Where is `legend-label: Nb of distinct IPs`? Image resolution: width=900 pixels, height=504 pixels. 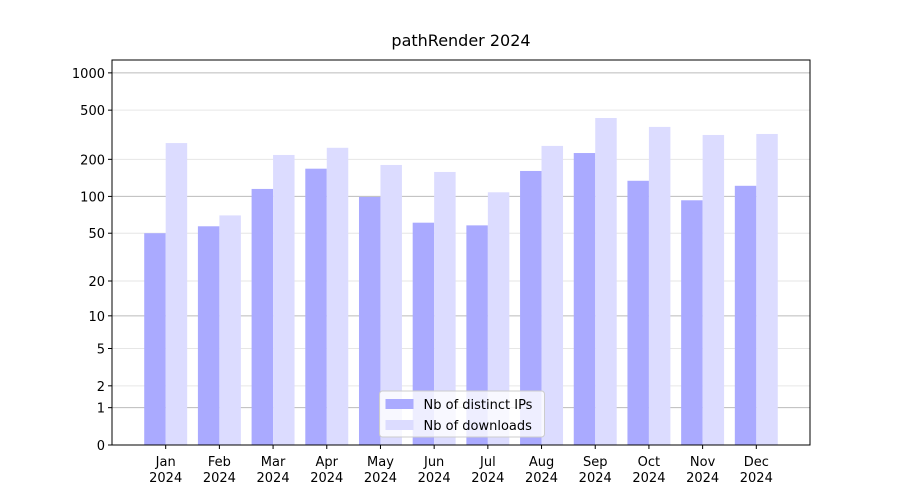 legend-label: Nb of distinct IPs is located at coordinates (478, 405).